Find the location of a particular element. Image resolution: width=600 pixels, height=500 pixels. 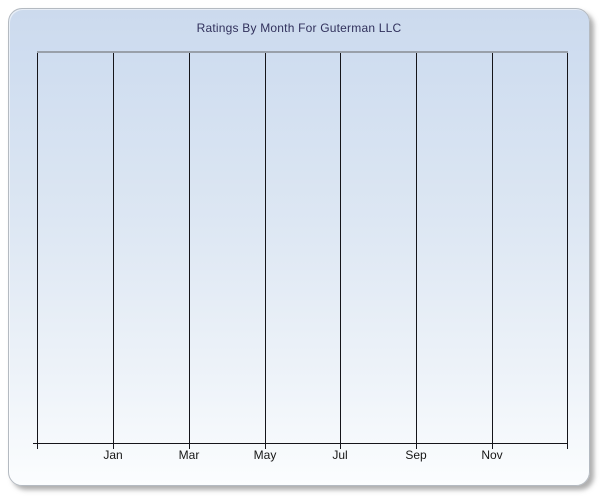

x-axis-line is located at coordinates (300, 443).